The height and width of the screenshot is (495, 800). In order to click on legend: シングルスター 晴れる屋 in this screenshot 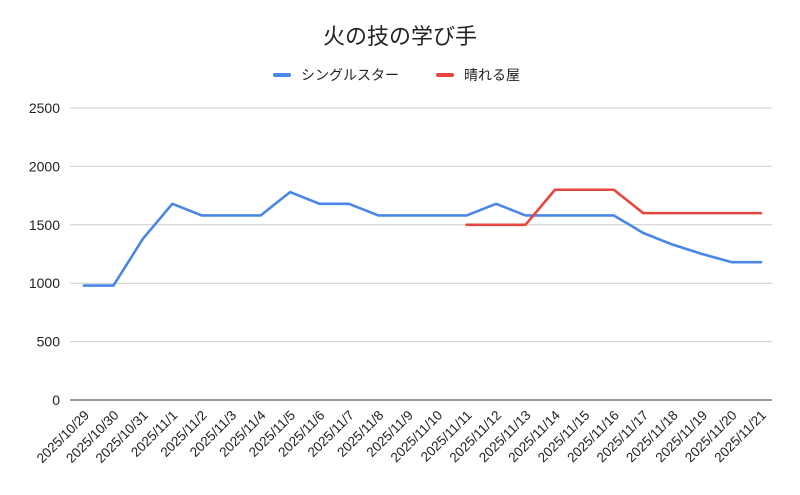, I will do `click(396, 76)`.